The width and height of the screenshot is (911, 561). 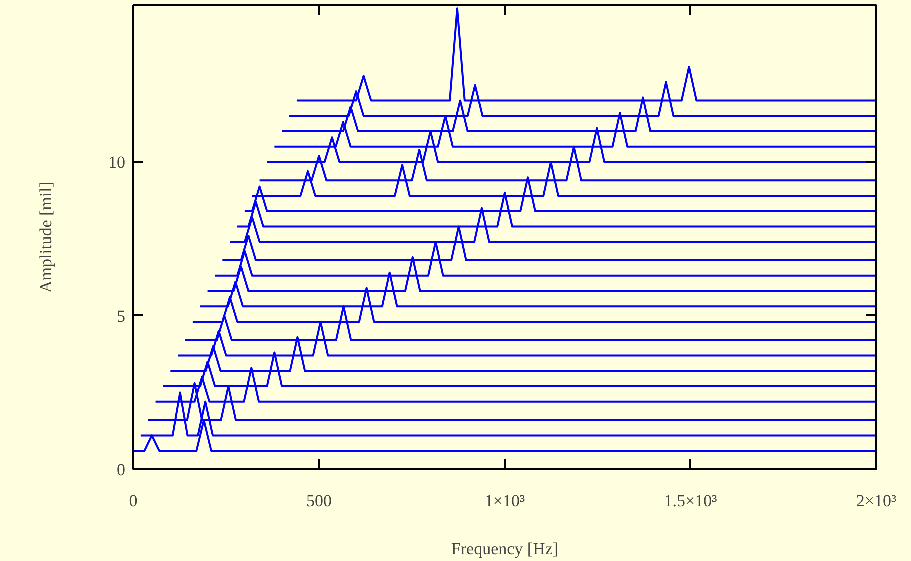 What do you see at coordinates (121, 470) in the screenshot?
I see `y-tick-label: 0` at bounding box center [121, 470].